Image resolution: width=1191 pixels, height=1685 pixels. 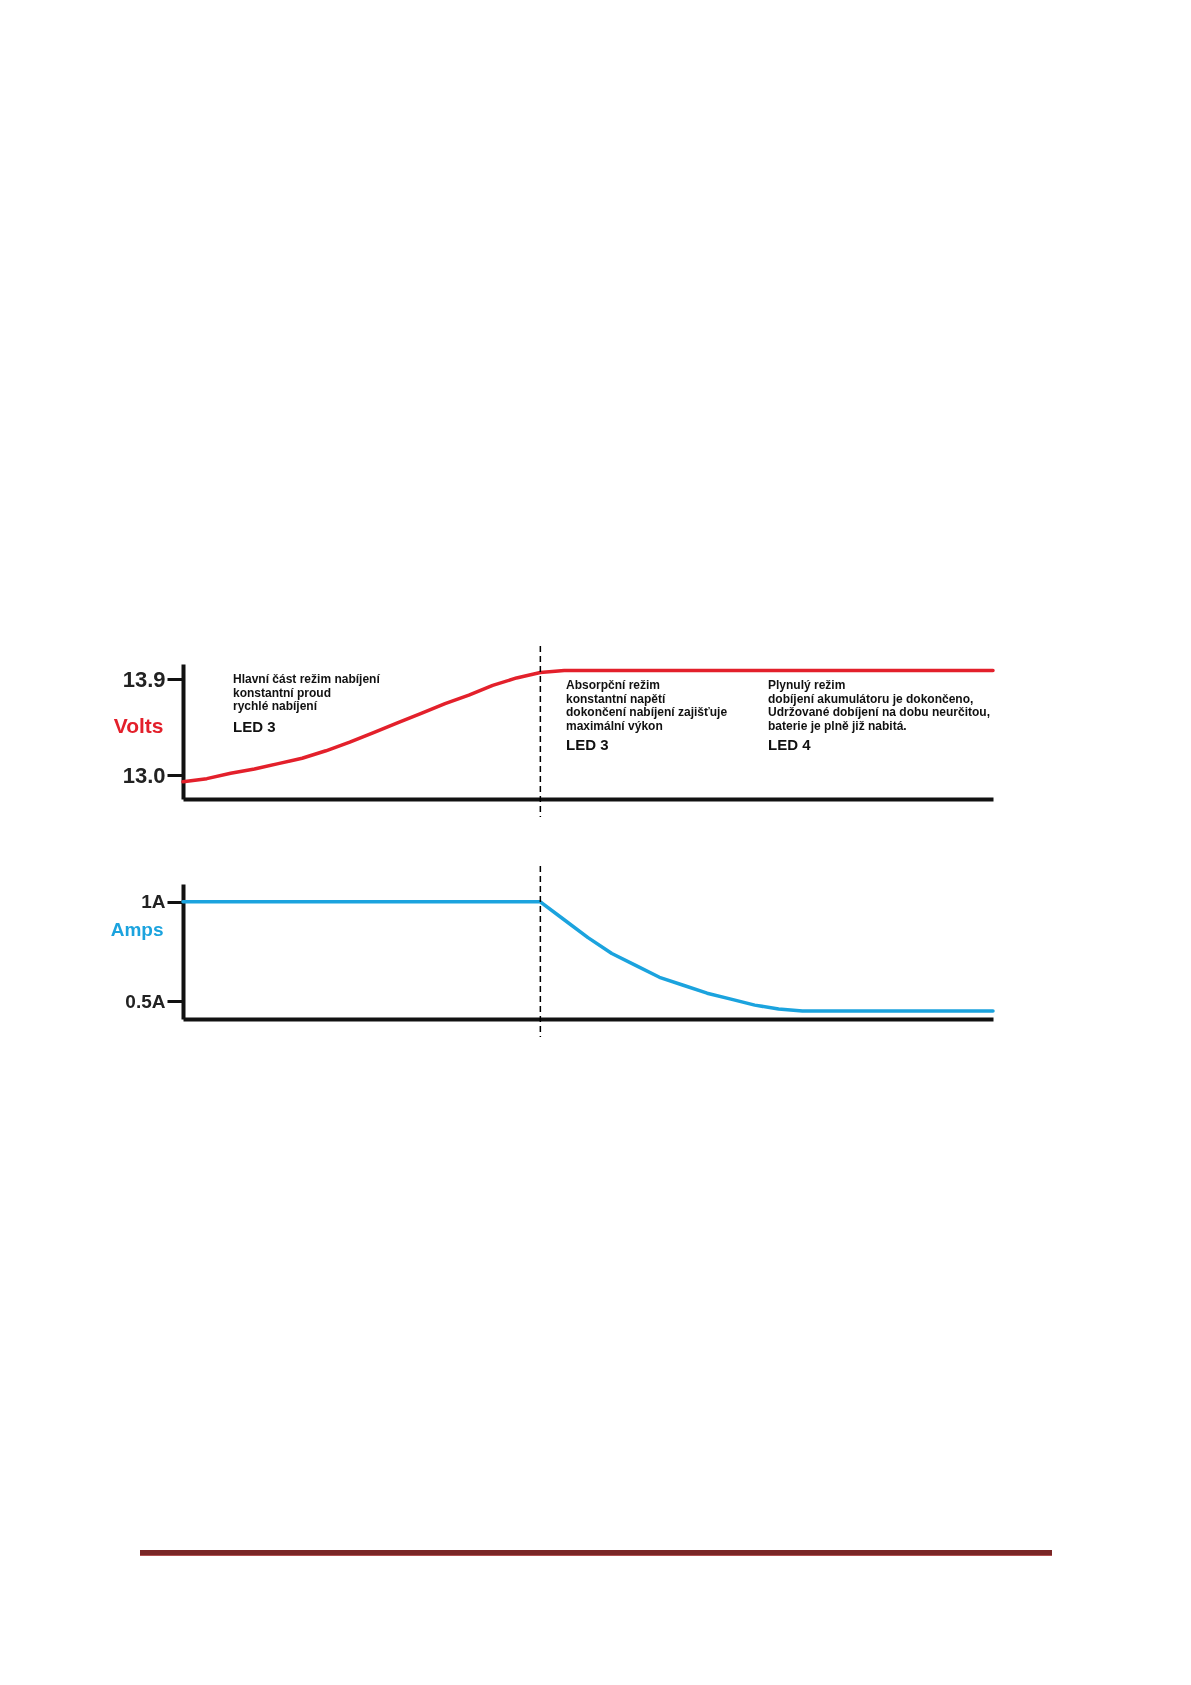 What do you see at coordinates (647, 705) in the screenshot?
I see `annotation: Absorpční režim konstantní napětí dokončení nabíjení zajišťuje maximální výkon` at bounding box center [647, 705].